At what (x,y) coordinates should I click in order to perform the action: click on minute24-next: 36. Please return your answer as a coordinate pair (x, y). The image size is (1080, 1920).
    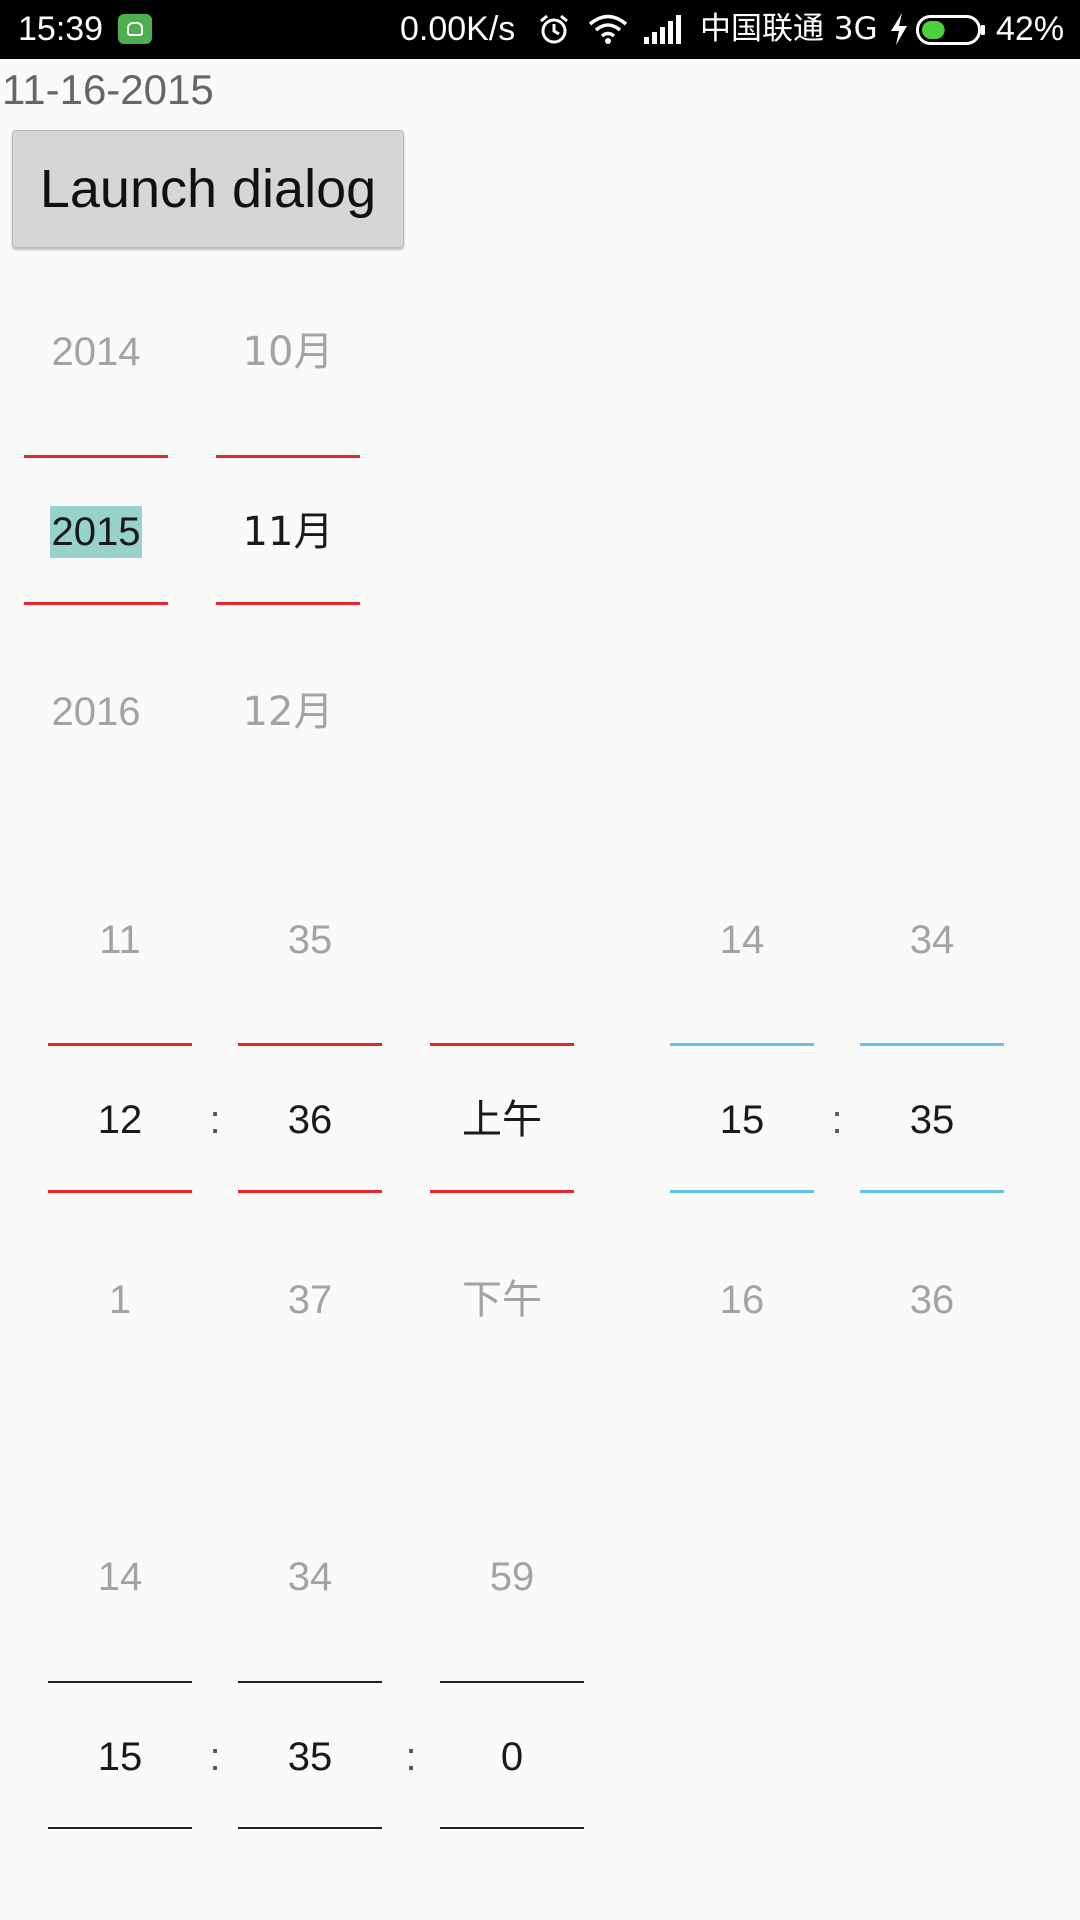
    Looking at the image, I should click on (932, 1300).